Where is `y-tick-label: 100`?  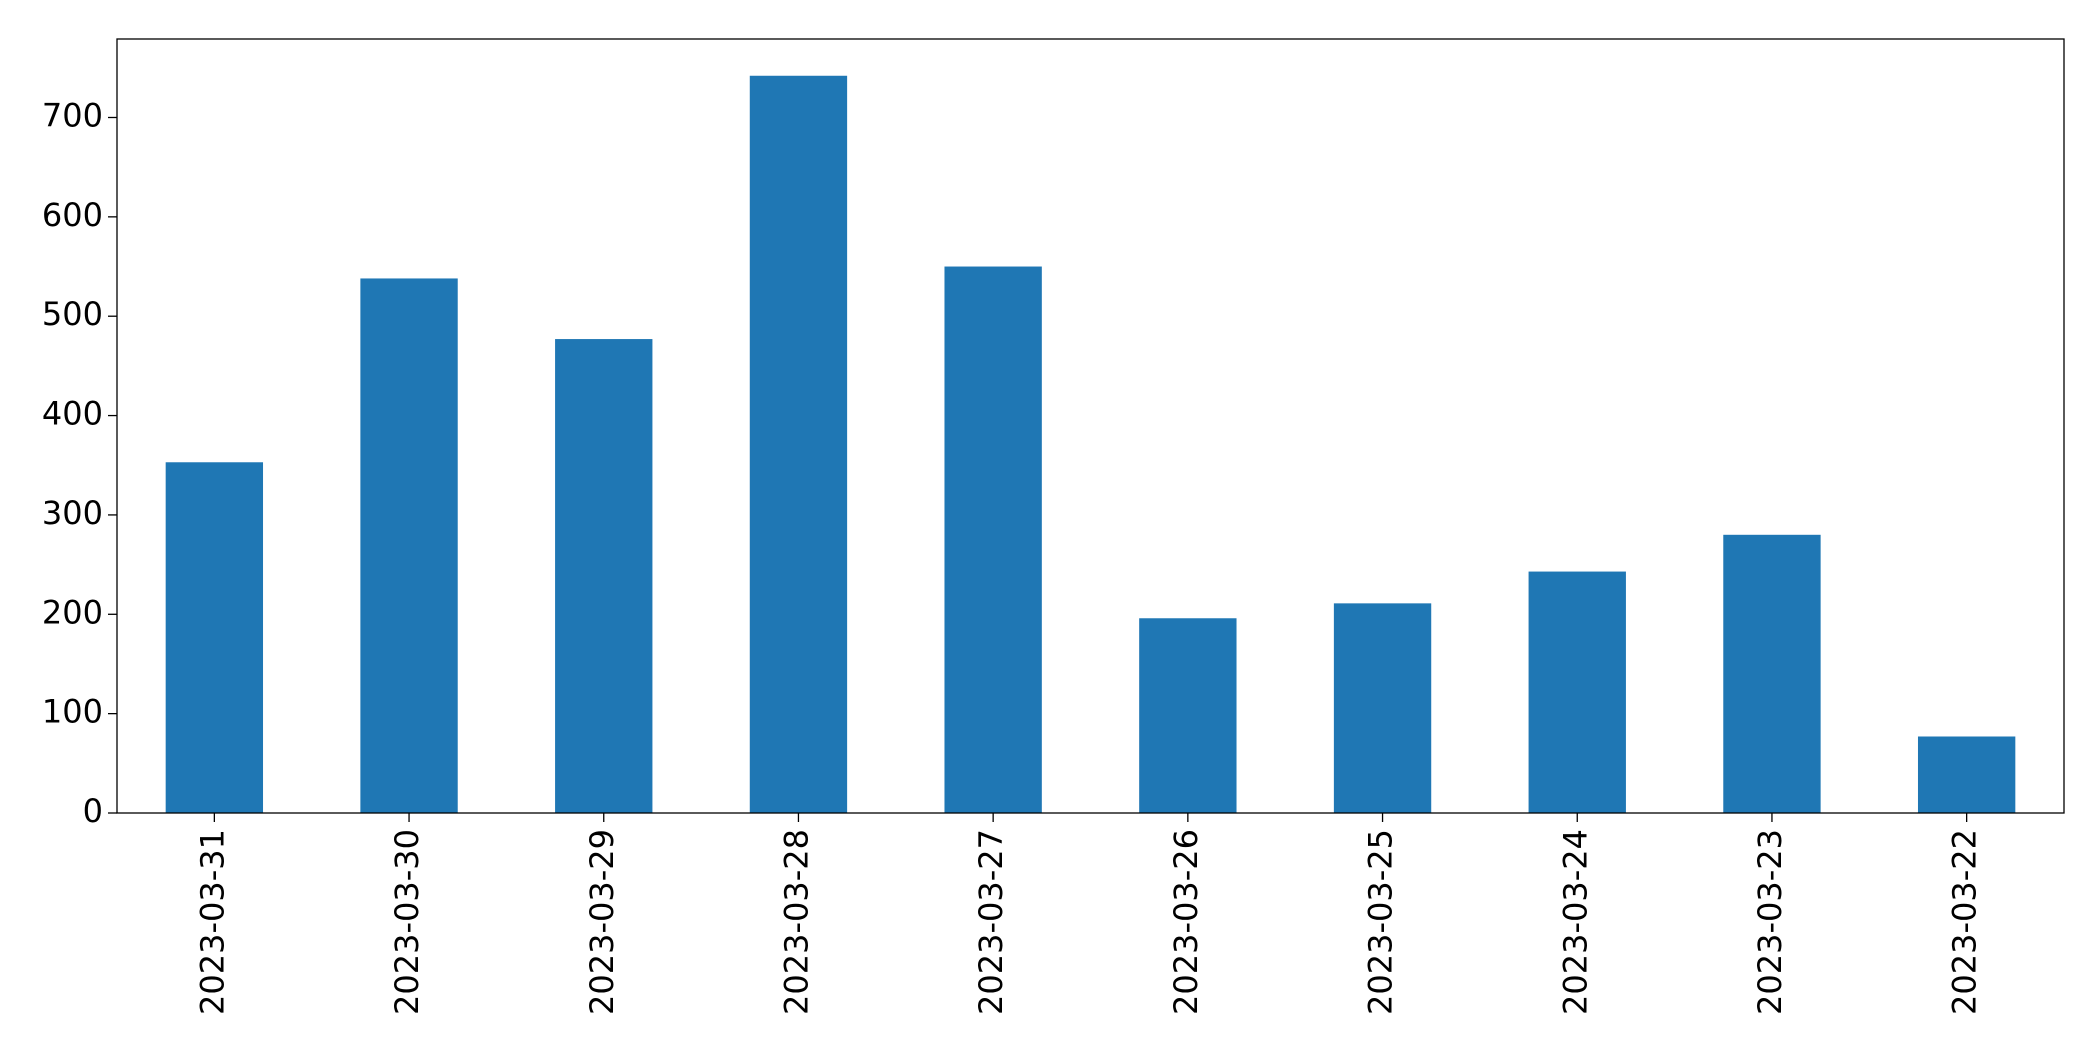
y-tick-label: 100 is located at coordinates (72, 712).